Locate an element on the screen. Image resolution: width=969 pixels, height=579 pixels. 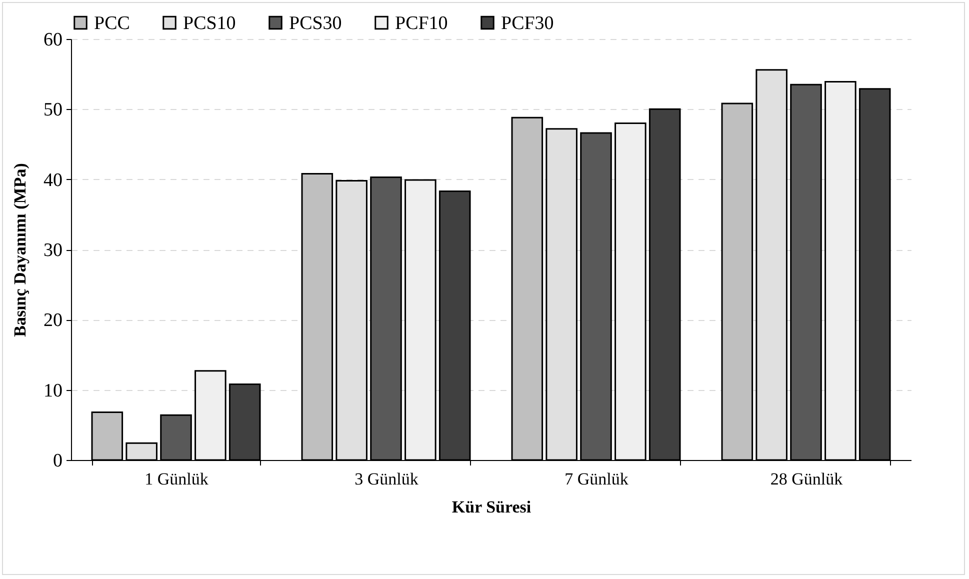
y-tick-label: 10 is located at coordinates (53, 391).